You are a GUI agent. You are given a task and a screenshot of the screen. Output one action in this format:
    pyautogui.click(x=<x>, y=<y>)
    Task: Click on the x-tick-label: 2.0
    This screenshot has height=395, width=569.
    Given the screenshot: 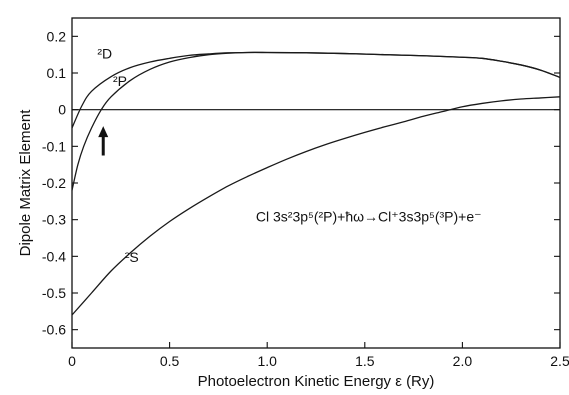 What is the action you would take?
    pyautogui.click(x=463, y=361)
    